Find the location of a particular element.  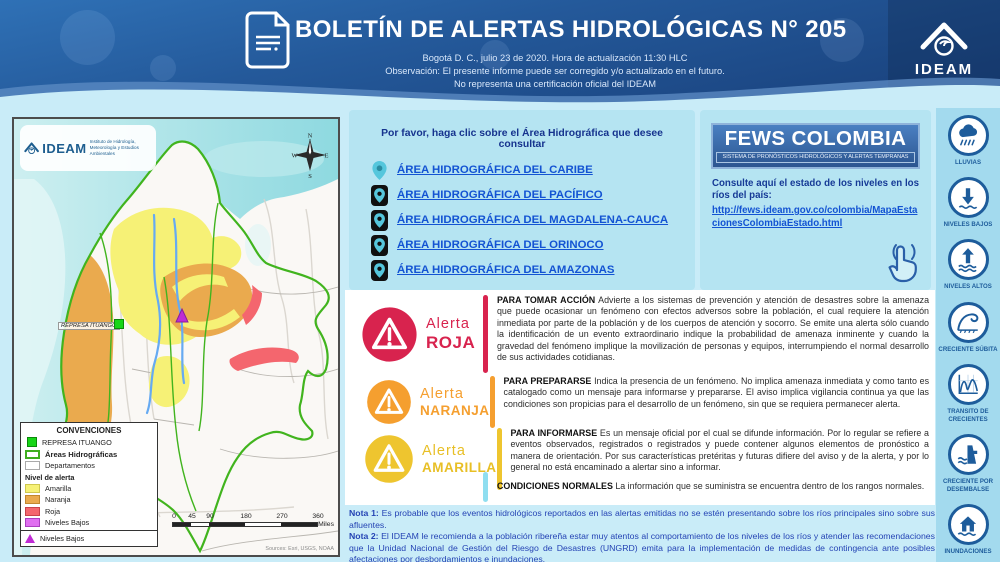

sidebar-item-niveles-bajos: NIVELES BAJOS is located at coordinates (968, 203).